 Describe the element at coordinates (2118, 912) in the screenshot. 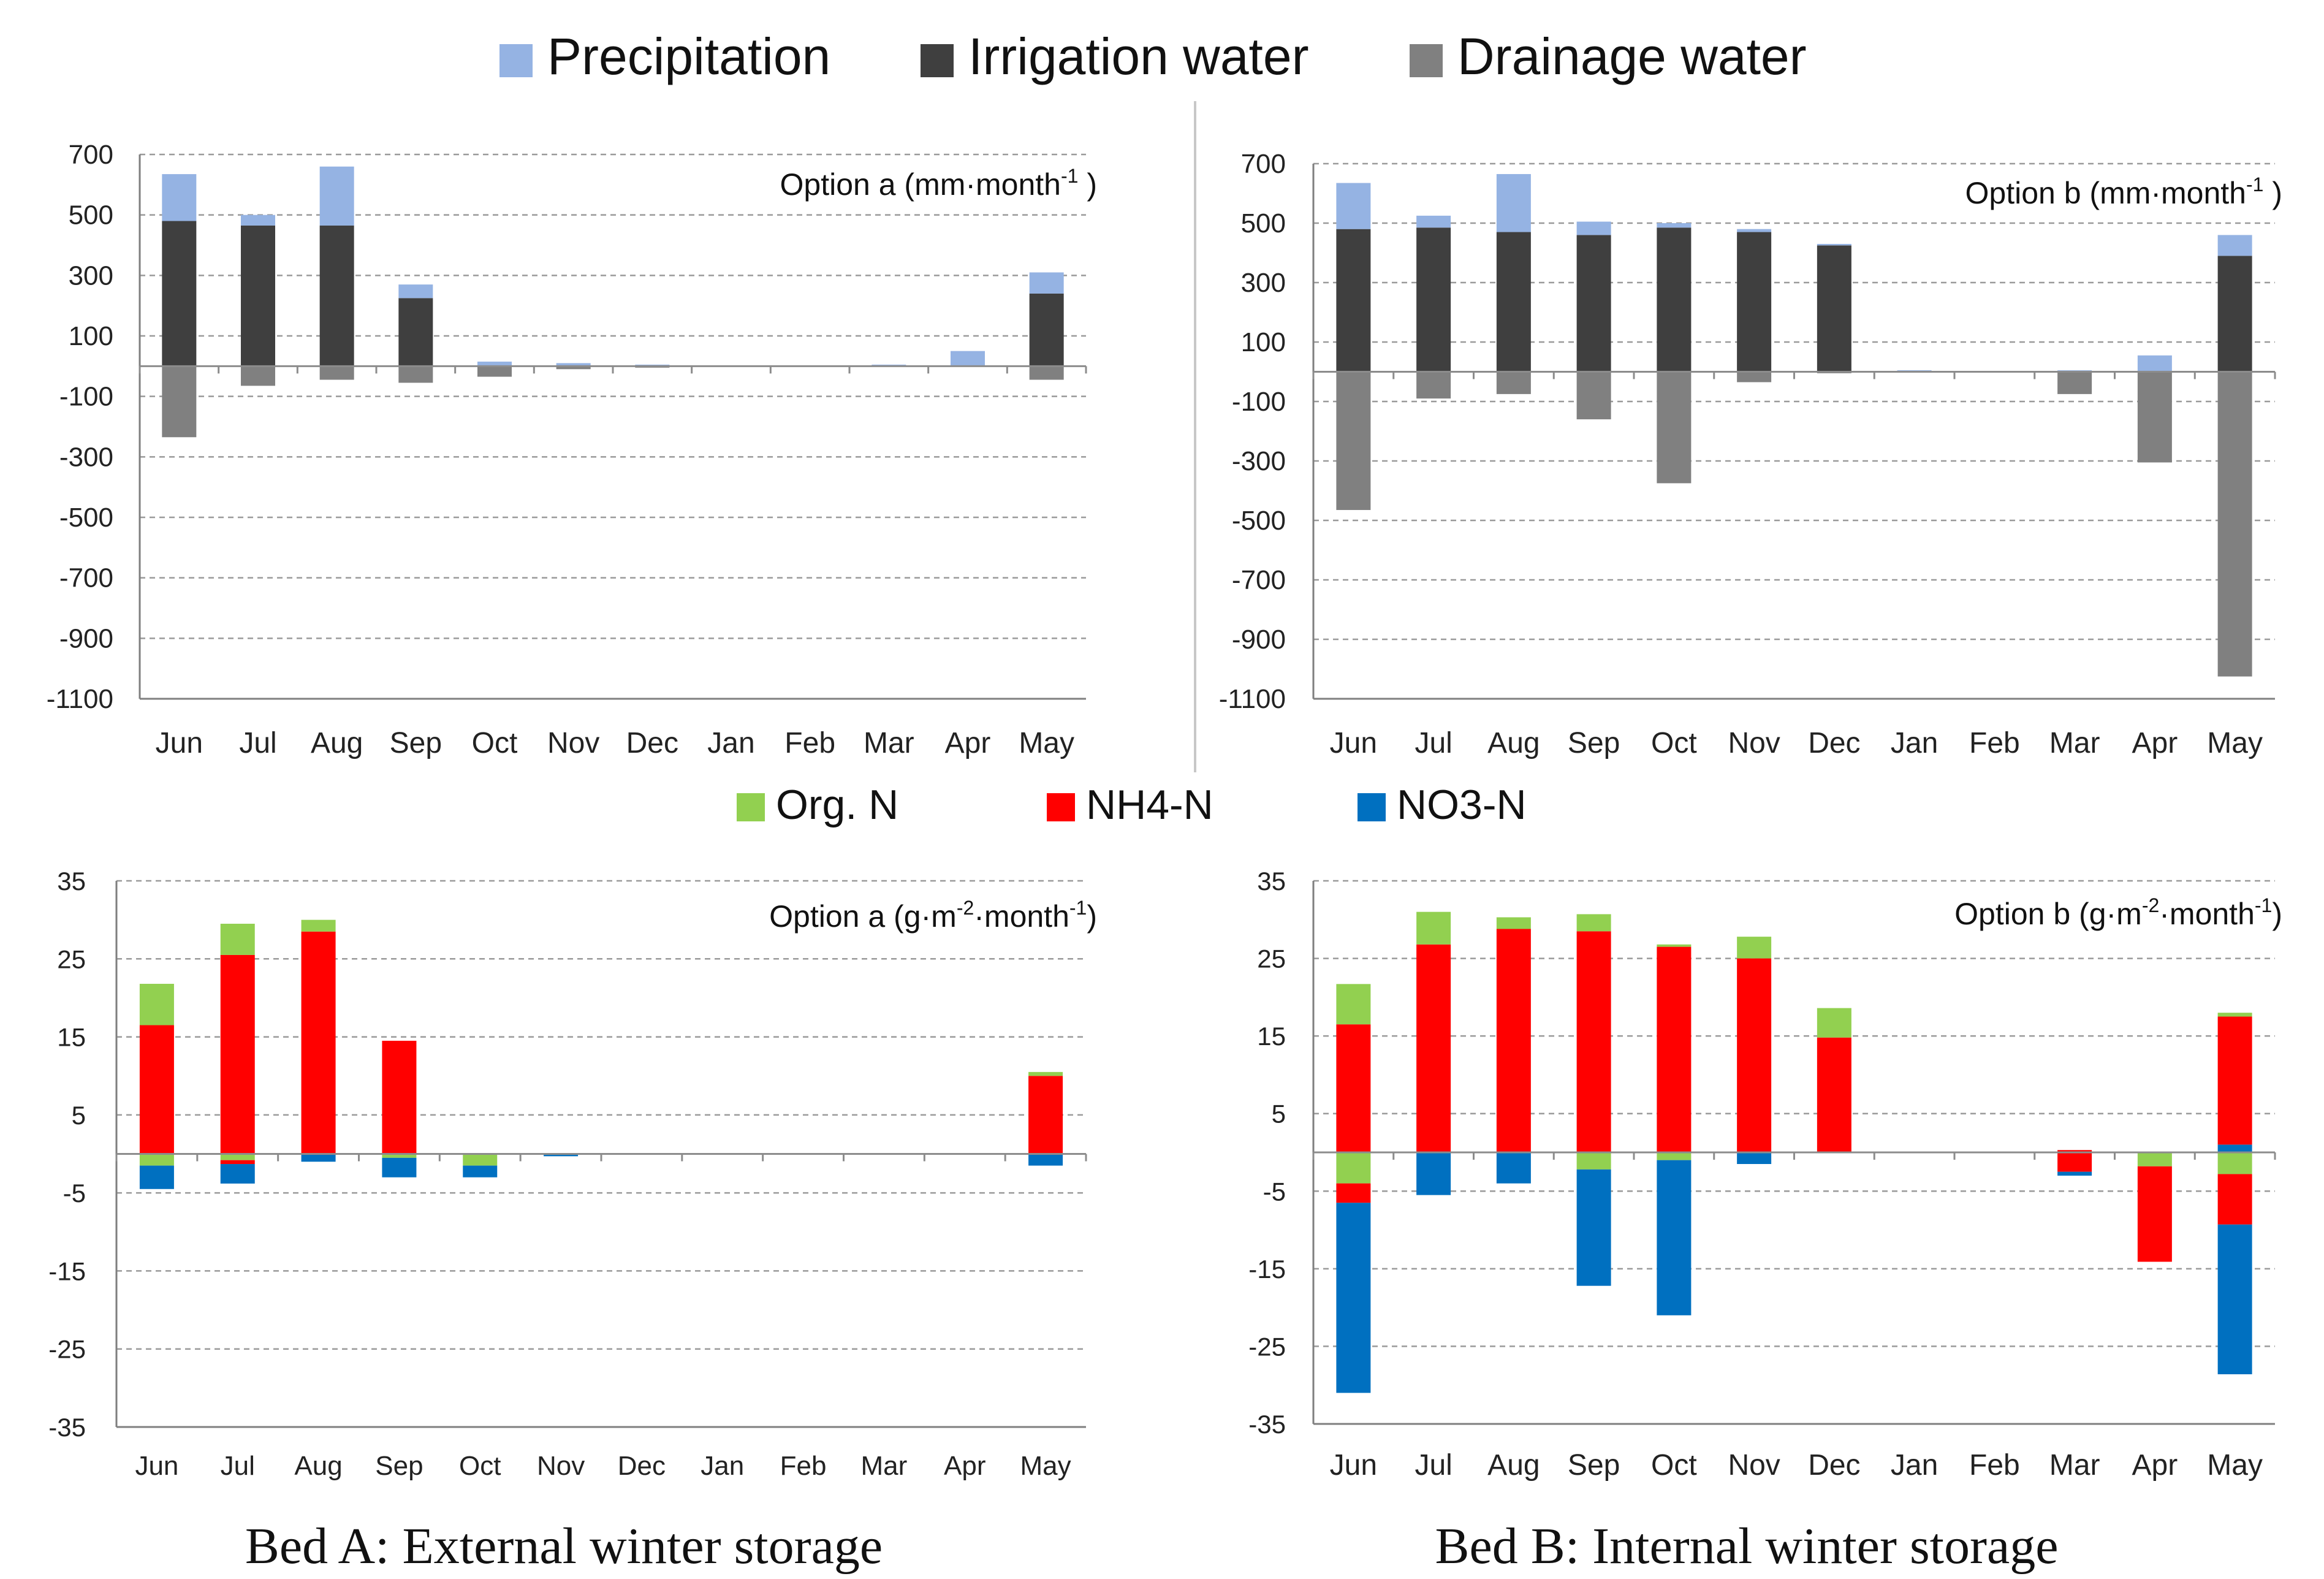

I see `title-nitrogen-option-b: Option b (g·m-2·month-1)` at that location.